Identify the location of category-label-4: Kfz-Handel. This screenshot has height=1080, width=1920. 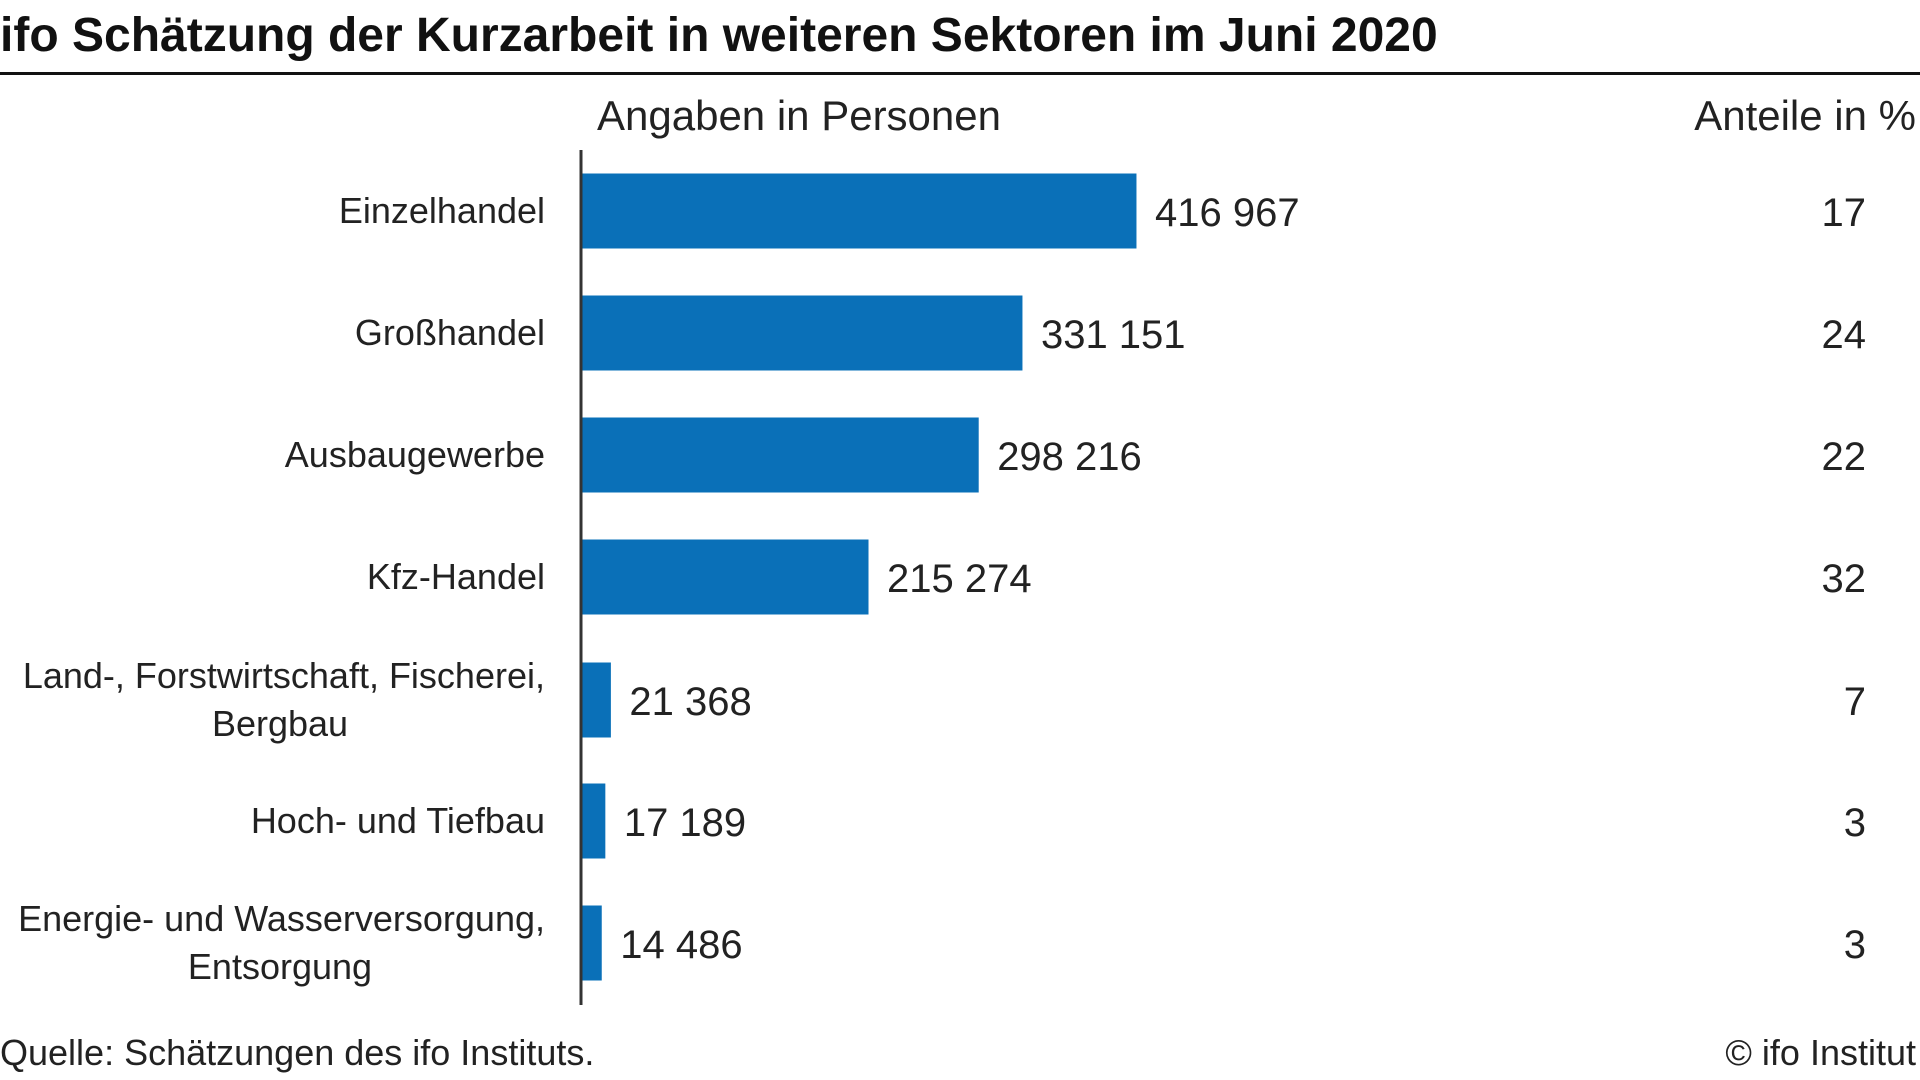
(456, 576).